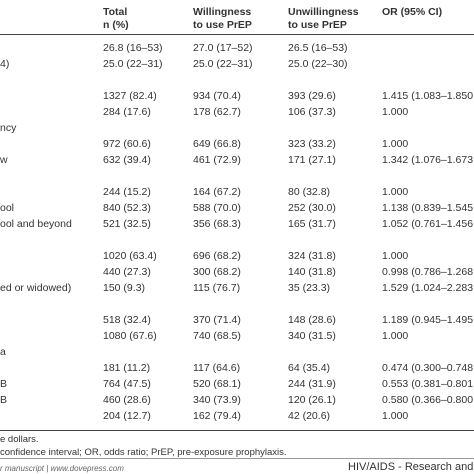 The image size is (474, 474). Describe the element at coordinates (237, 34) in the screenshot. I see `header-rule` at that location.